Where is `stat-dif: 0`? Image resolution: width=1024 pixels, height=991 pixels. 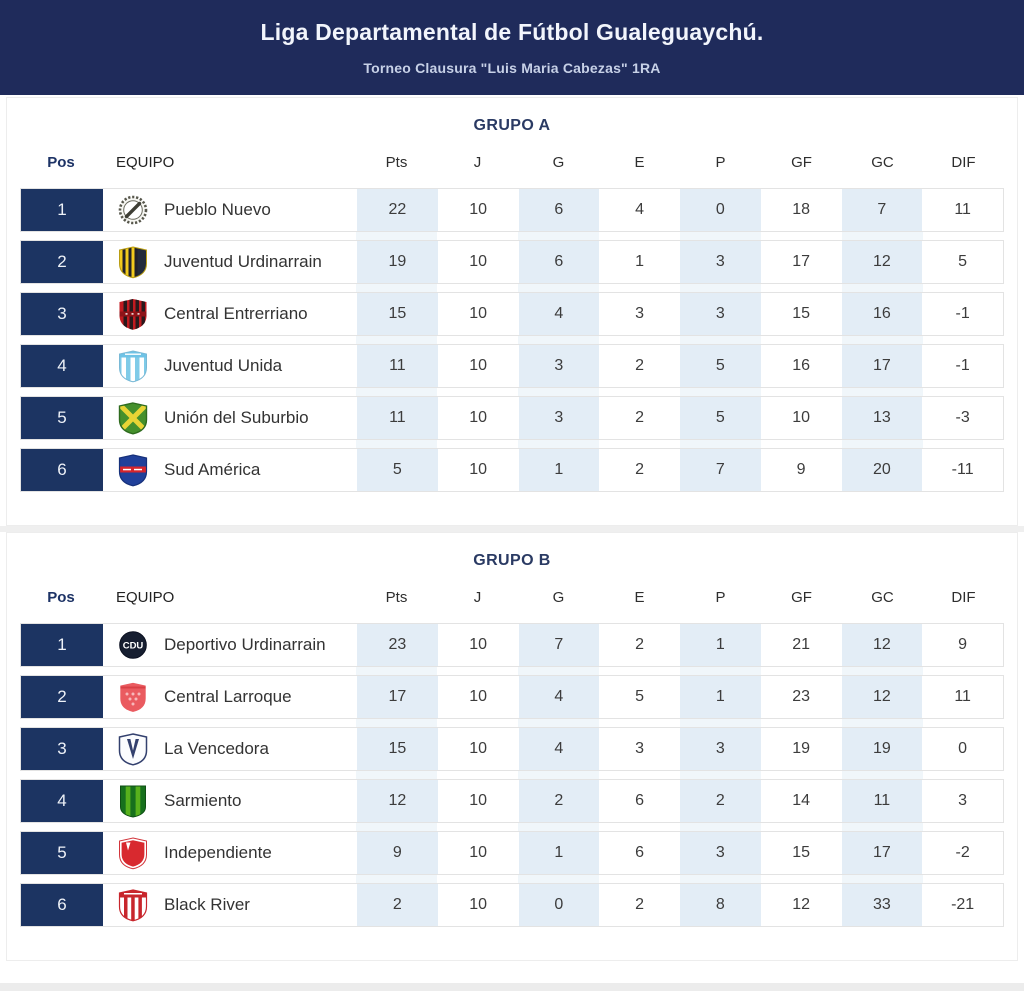
stat-dif: 0 is located at coordinates (963, 748).